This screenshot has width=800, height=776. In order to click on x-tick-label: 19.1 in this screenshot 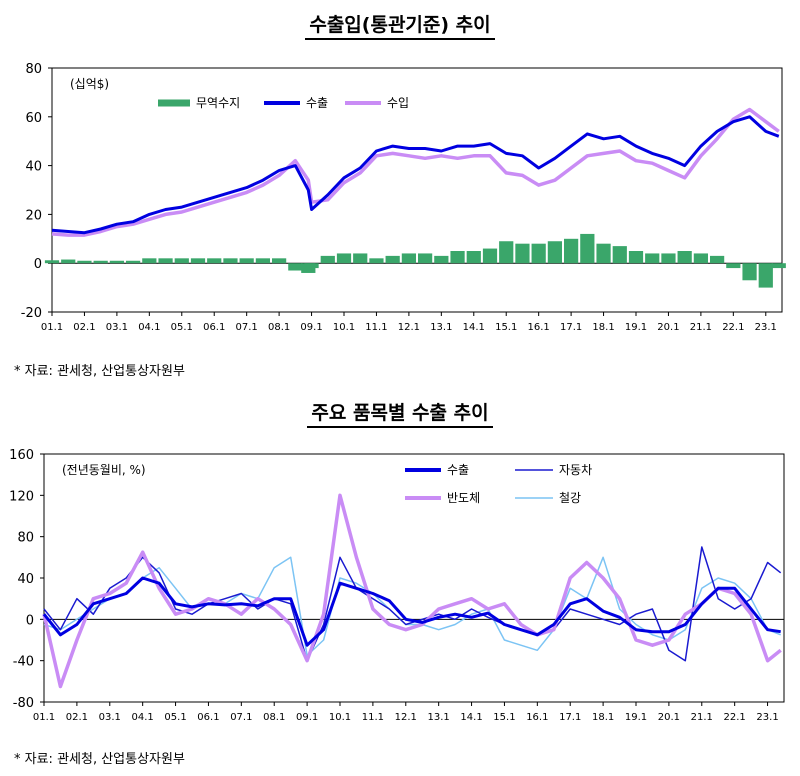, I will do `click(636, 327)`.